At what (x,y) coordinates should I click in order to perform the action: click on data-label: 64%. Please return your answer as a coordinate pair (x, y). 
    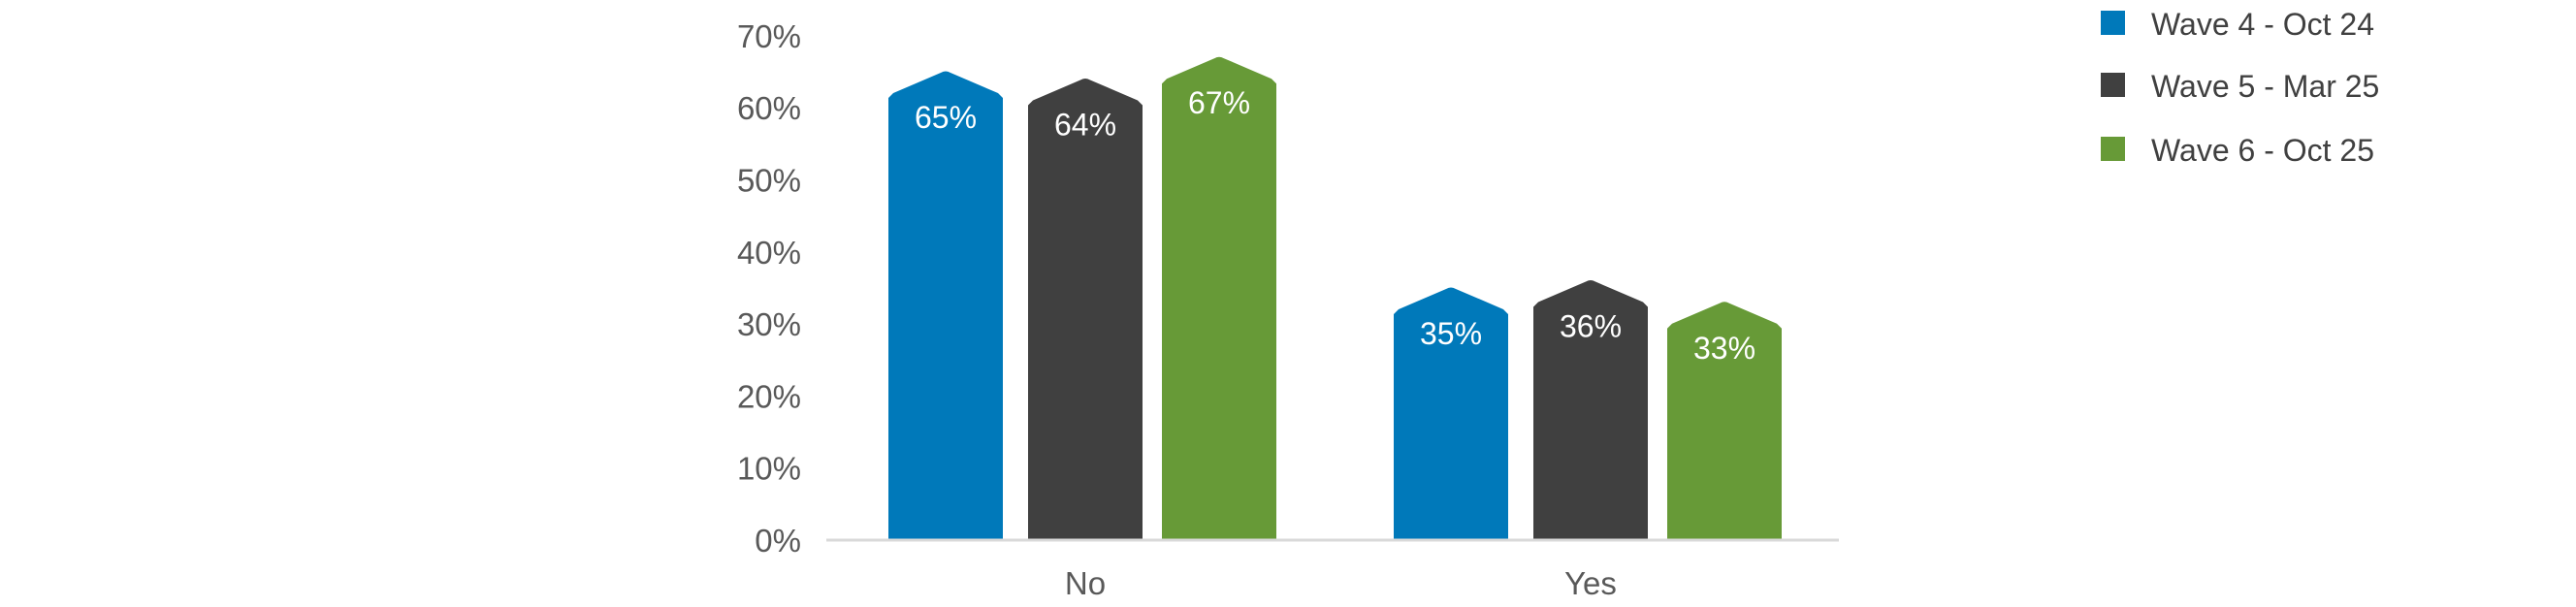
    Looking at the image, I should click on (1085, 124).